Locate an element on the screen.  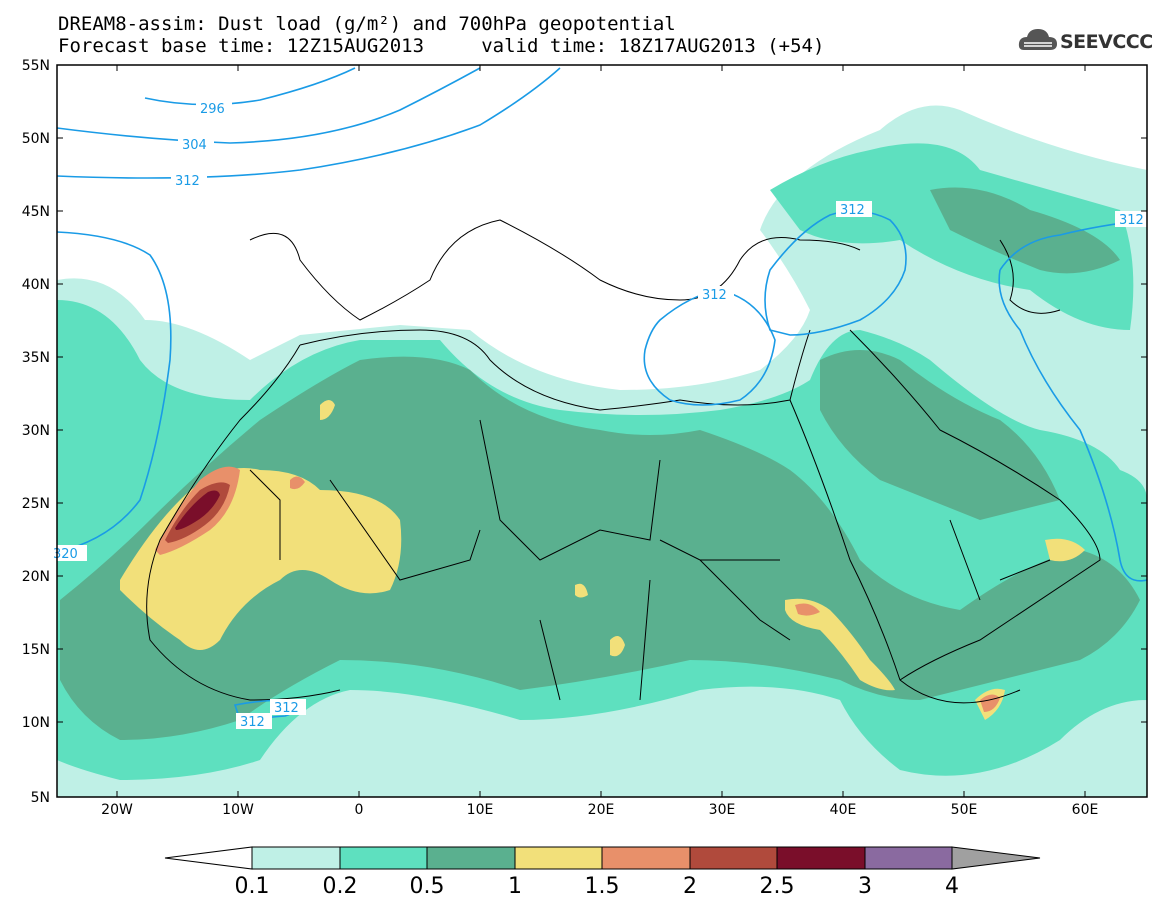
lat-label: 55N is located at coordinates (36, 66).